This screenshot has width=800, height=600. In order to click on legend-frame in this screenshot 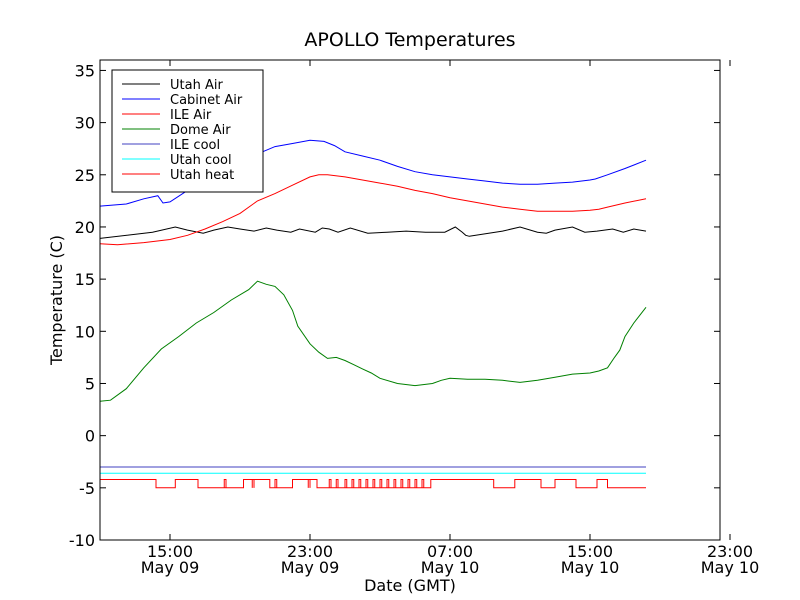, I will do `click(187, 131)`.